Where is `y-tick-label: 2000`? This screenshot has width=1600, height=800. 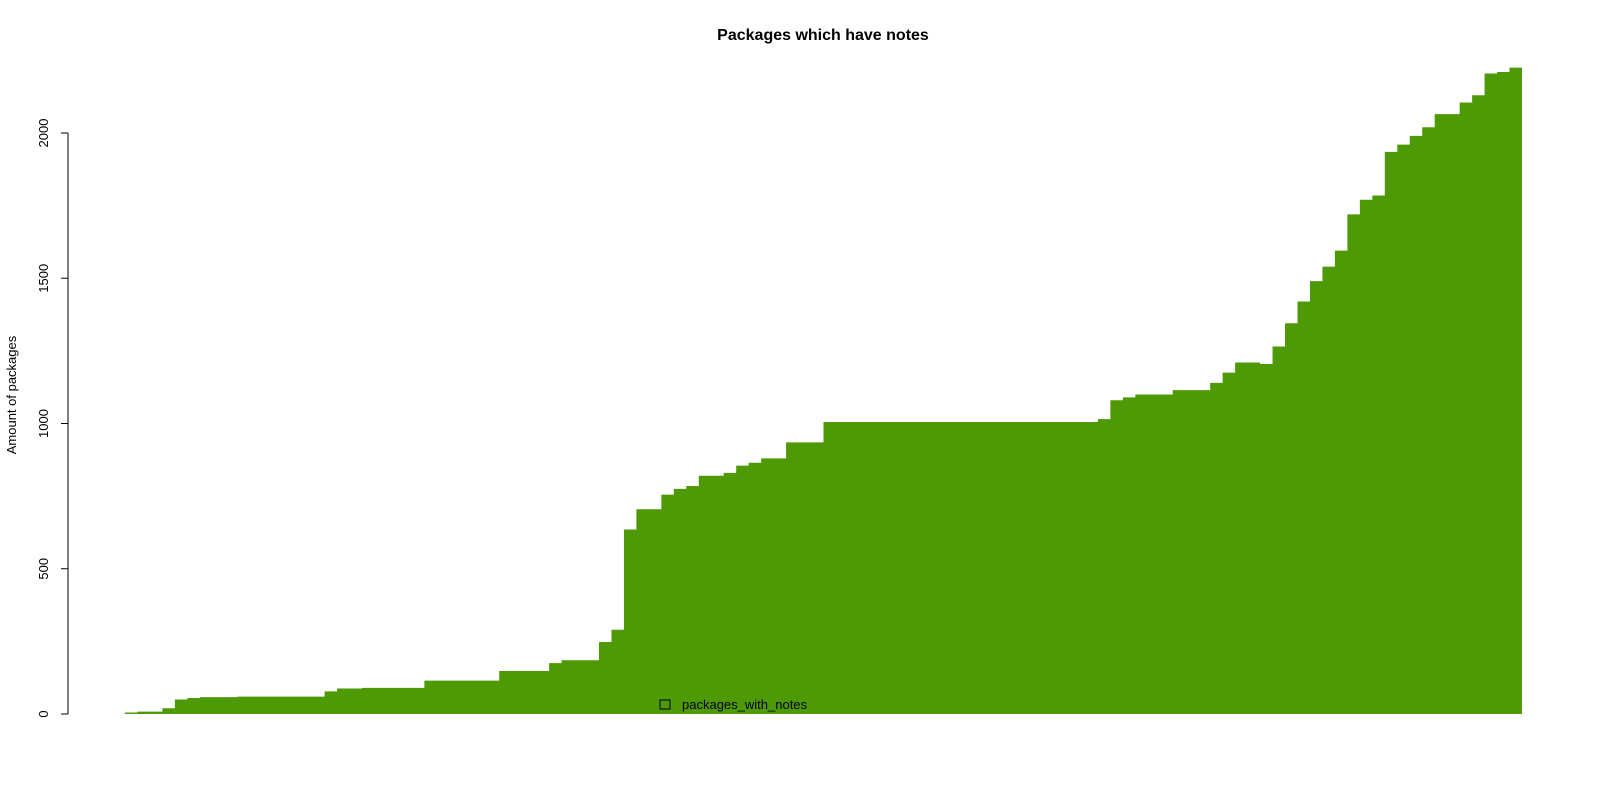
y-tick-label: 2000 is located at coordinates (43, 133).